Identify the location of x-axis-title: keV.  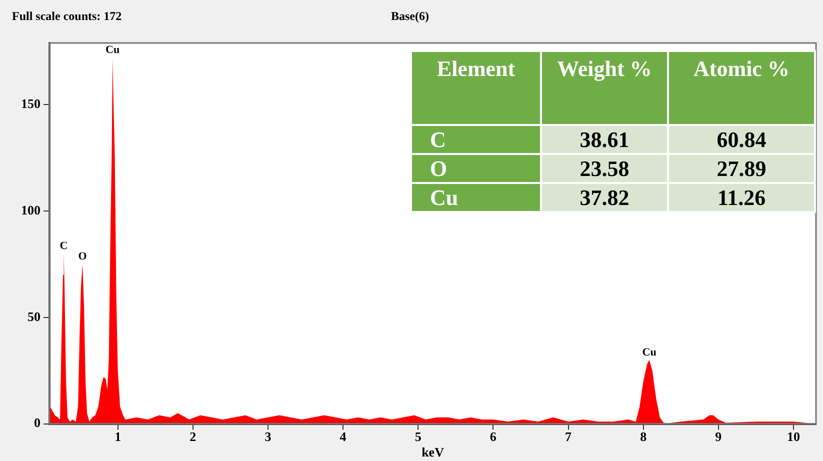
(433, 452).